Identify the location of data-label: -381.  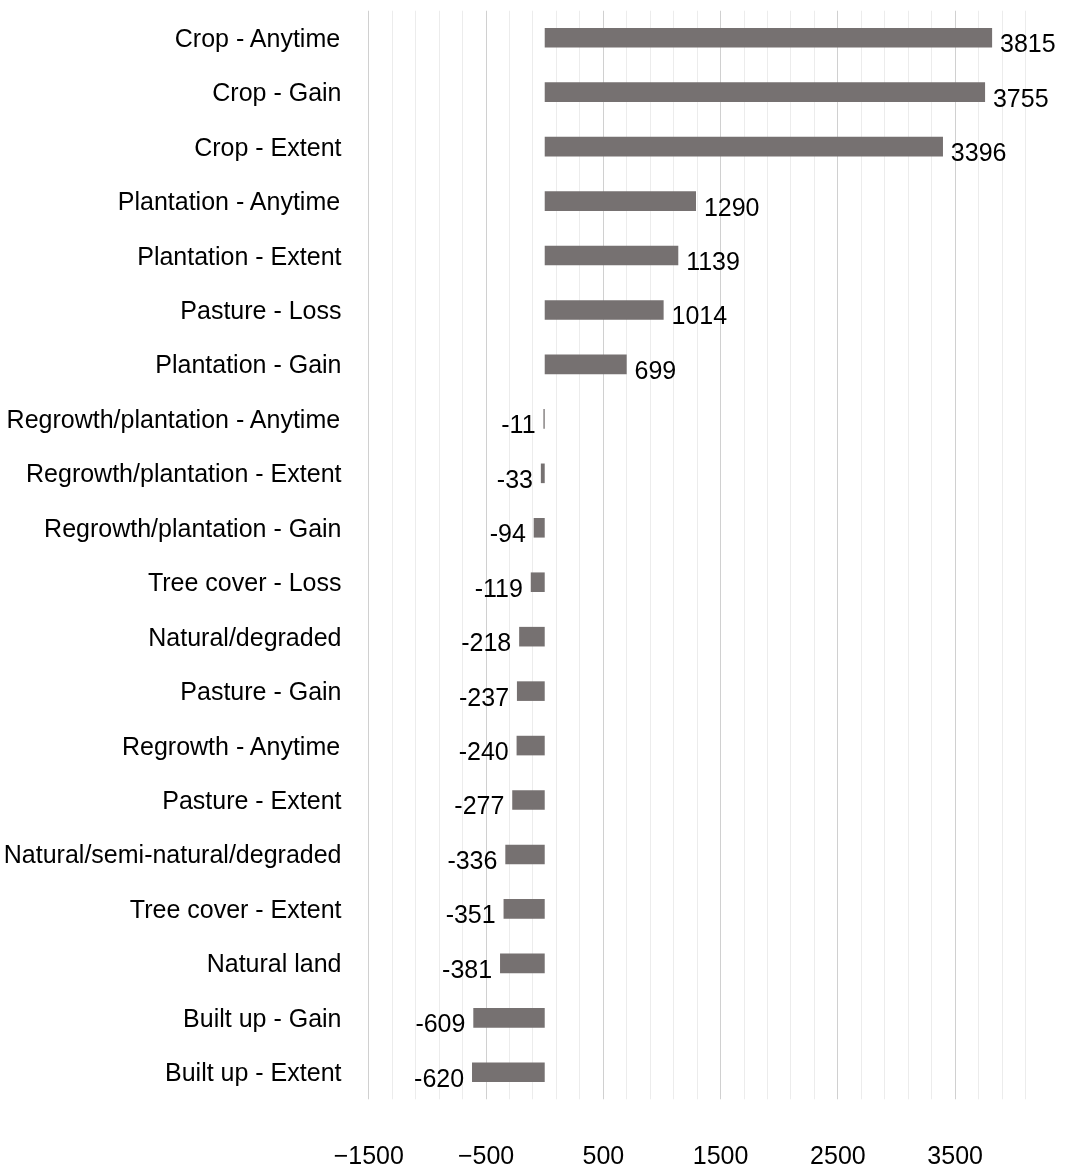
(467, 968).